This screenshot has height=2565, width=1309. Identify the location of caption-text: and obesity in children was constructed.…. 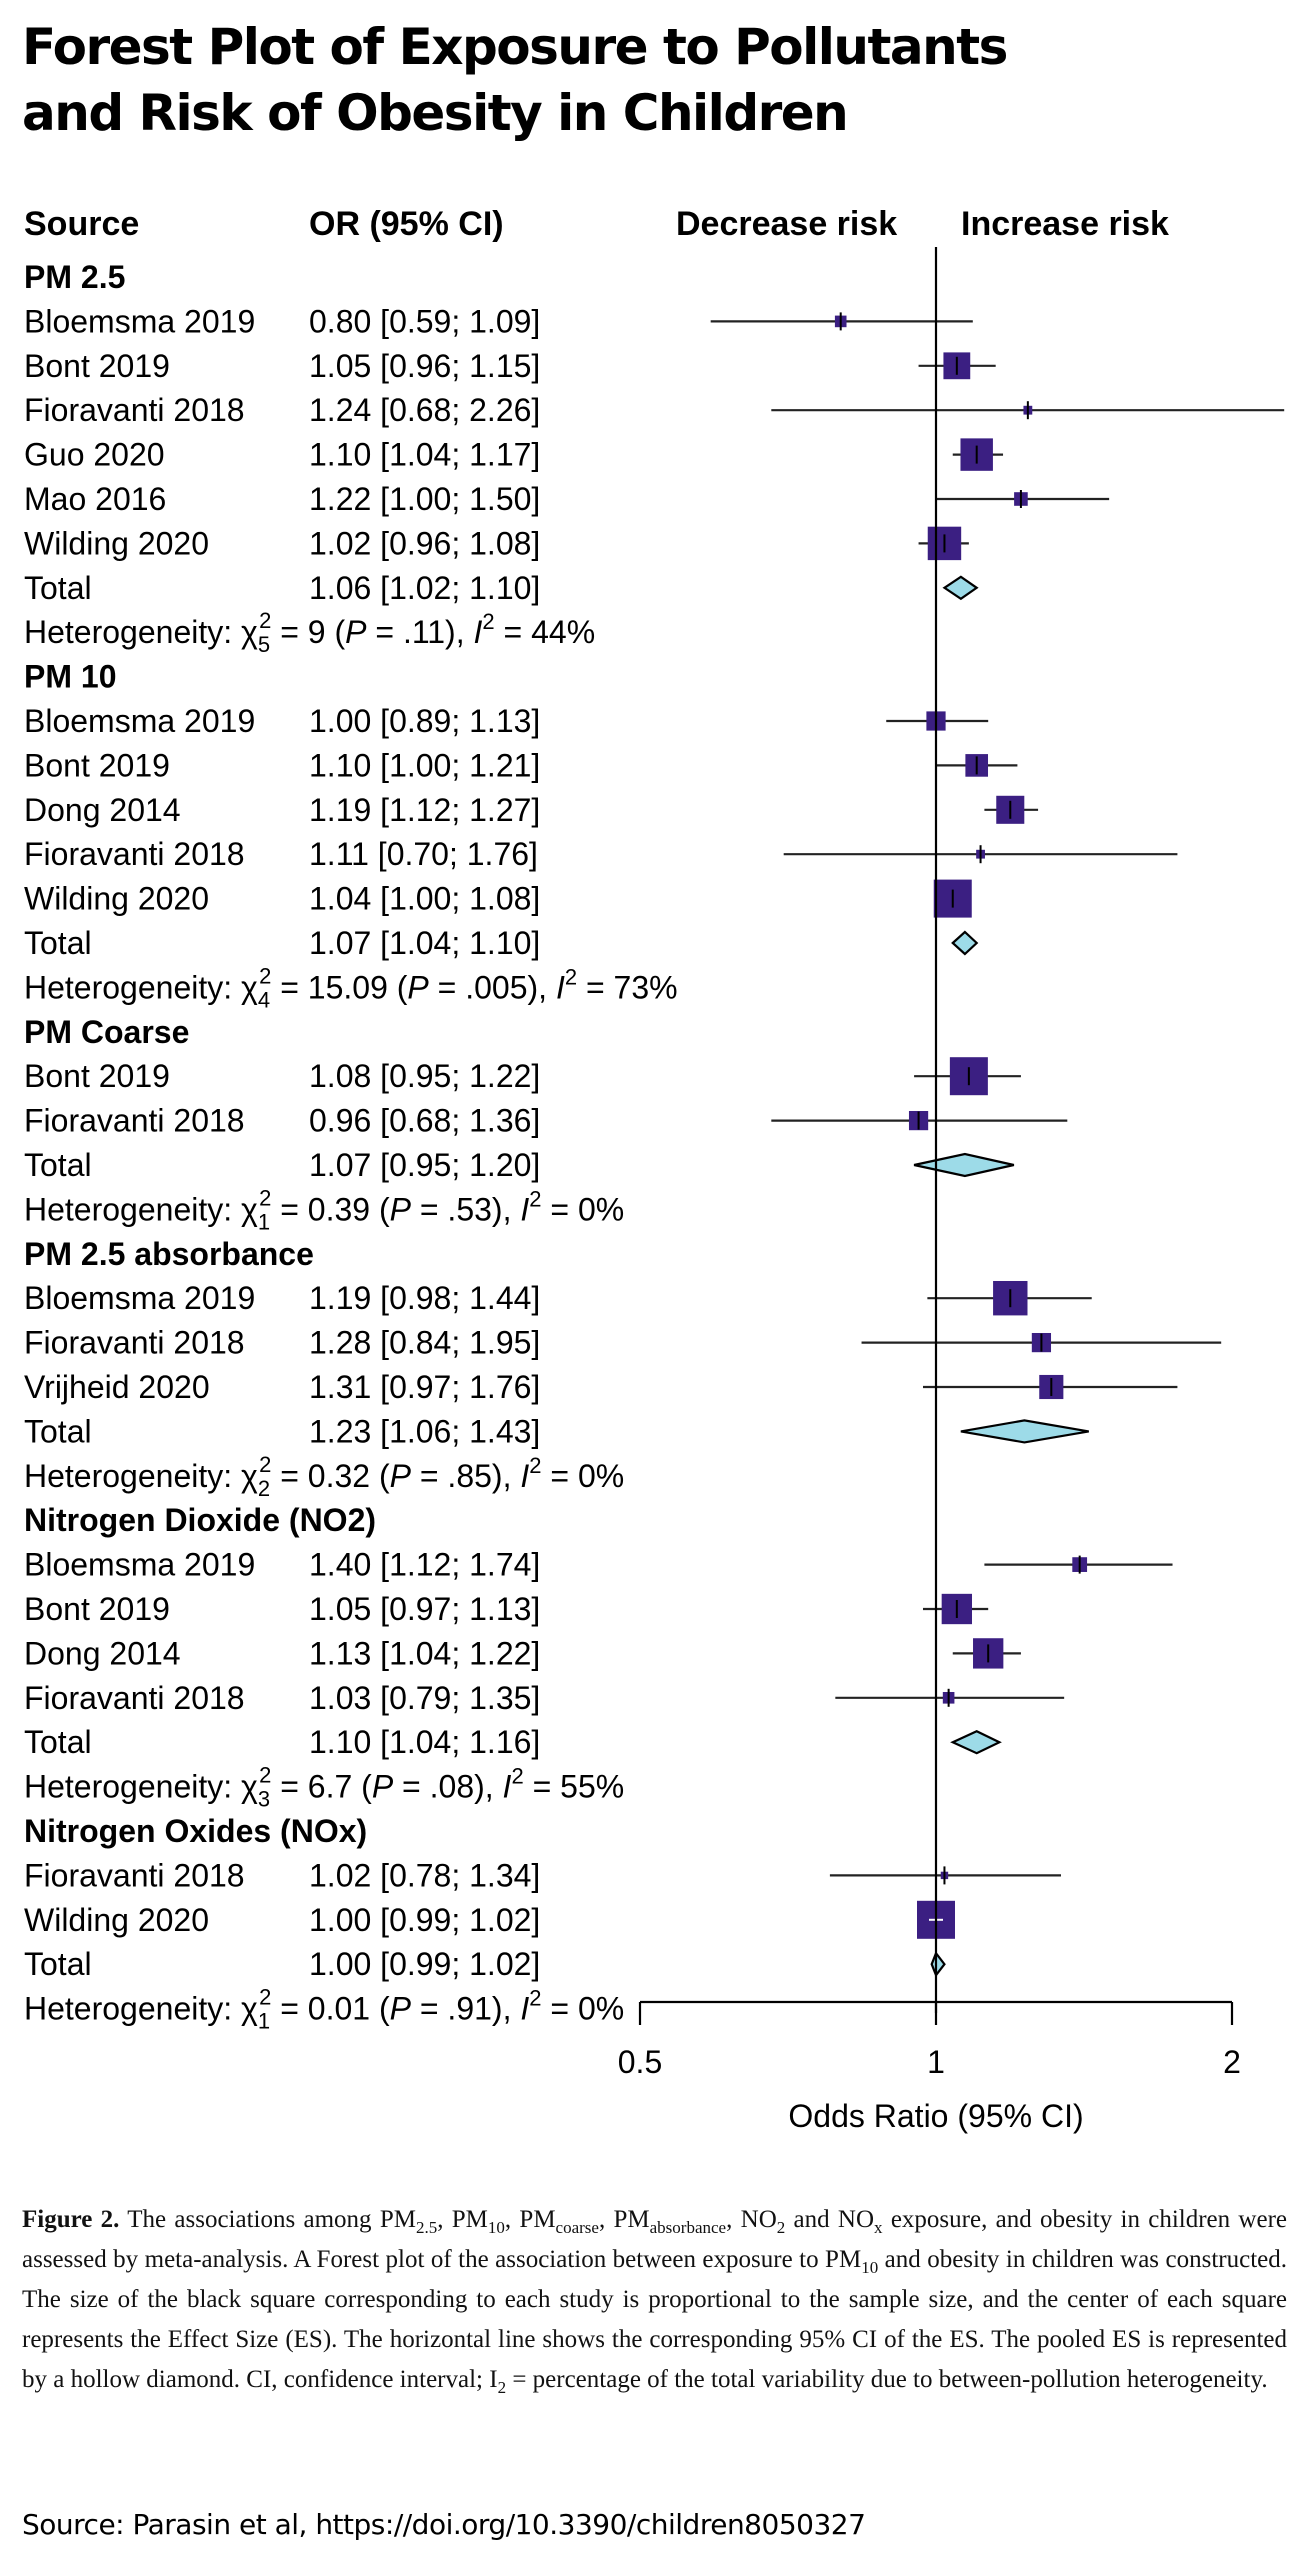
(654, 2319).